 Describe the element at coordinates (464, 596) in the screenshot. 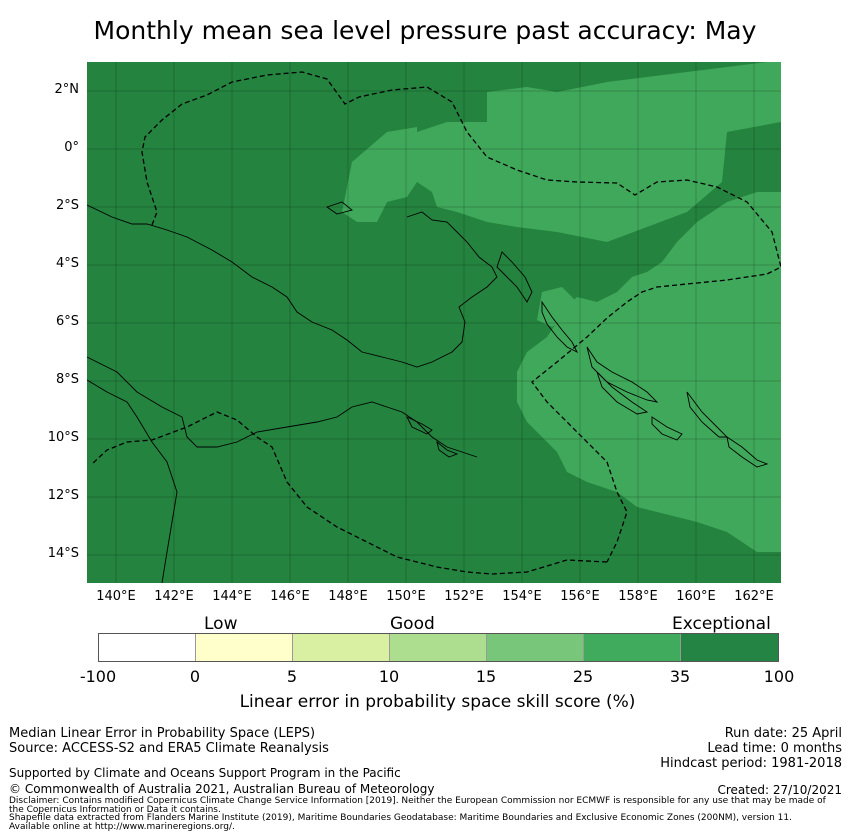

I see `x-tick-label: 152°E` at that location.